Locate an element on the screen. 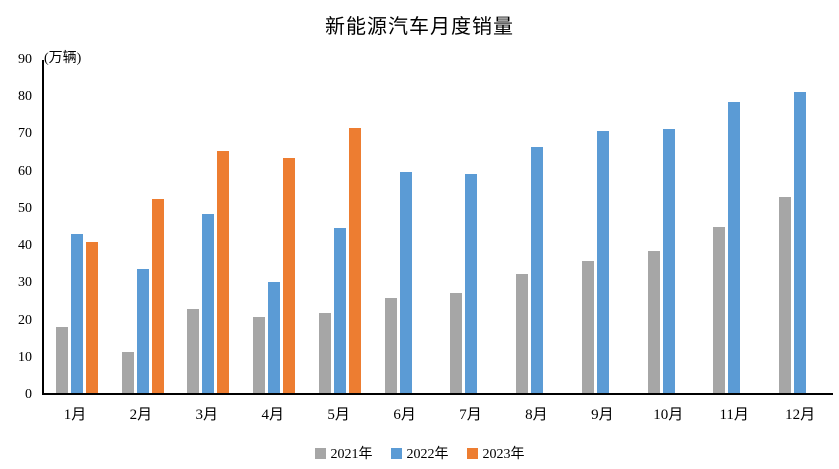 Image resolution: width=839 pixels, height=469 pixels. bar-2023年-1月 is located at coordinates (91, 317).